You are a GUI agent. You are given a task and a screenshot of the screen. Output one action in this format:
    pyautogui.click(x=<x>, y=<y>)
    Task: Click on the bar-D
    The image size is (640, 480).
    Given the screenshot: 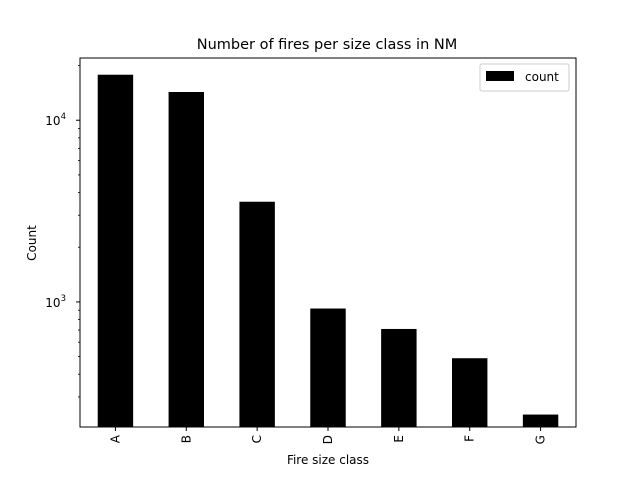 What is the action you would take?
    pyautogui.click(x=328, y=367)
    